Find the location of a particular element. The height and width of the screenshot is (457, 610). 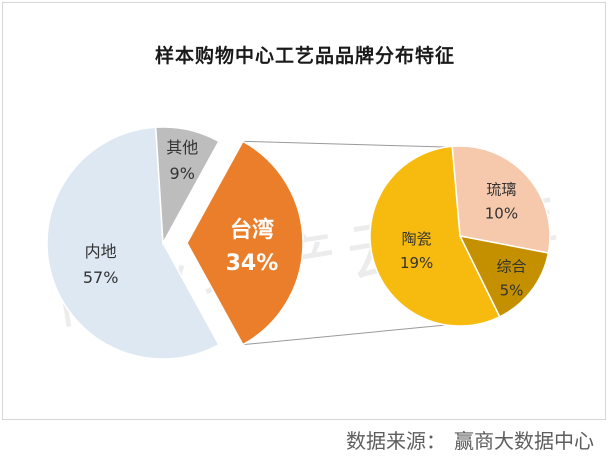

connector-top is located at coordinates (344, 144).